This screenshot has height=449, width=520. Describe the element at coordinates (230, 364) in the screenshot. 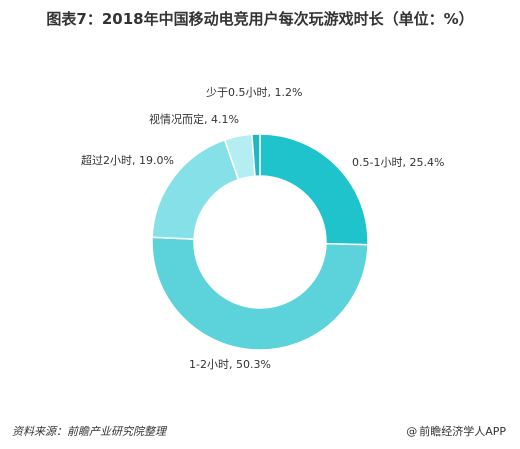

I see `slice-label-1: 1-2小时, 50.3%` at that location.